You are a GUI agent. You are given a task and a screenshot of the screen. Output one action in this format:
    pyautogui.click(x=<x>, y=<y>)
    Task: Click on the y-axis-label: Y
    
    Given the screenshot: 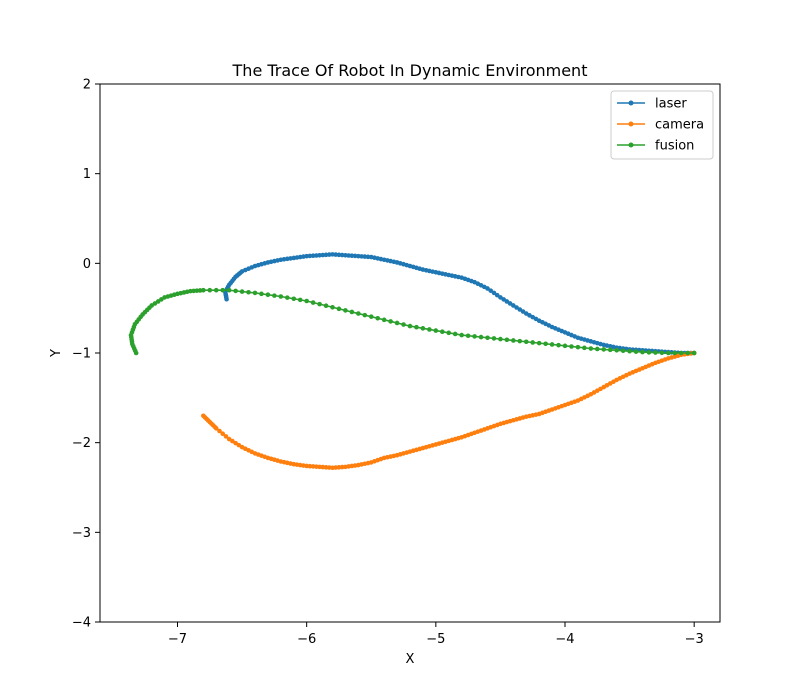 What is the action you would take?
    pyautogui.click(x=56, y=353)
    